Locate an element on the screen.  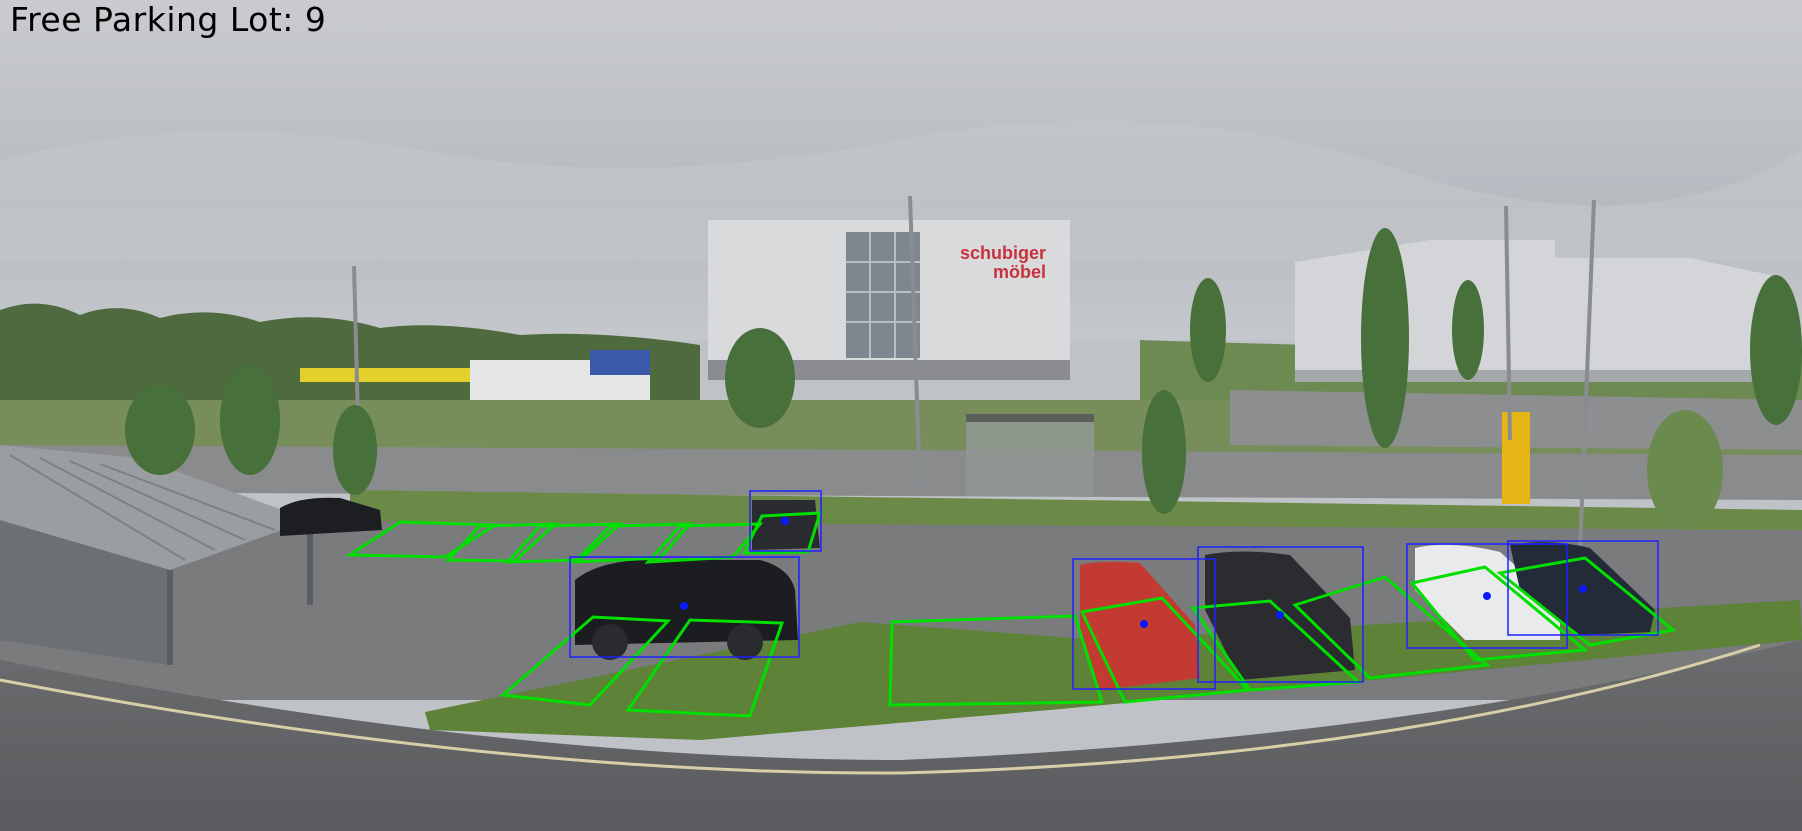
vehicle-detections is located at coordinates (1114, 590).